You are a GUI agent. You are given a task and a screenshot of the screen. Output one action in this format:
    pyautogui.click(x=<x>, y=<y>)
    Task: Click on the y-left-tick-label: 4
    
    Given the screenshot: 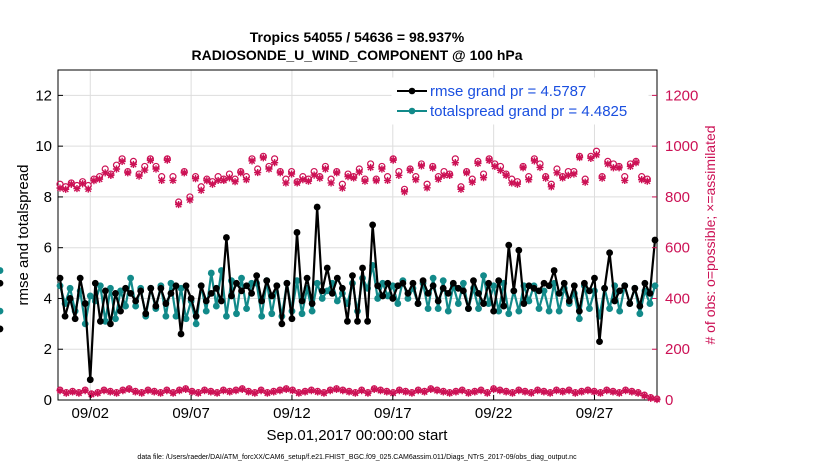 What is the action you would take?
    pyautogui.click(x=48, y=298)
    